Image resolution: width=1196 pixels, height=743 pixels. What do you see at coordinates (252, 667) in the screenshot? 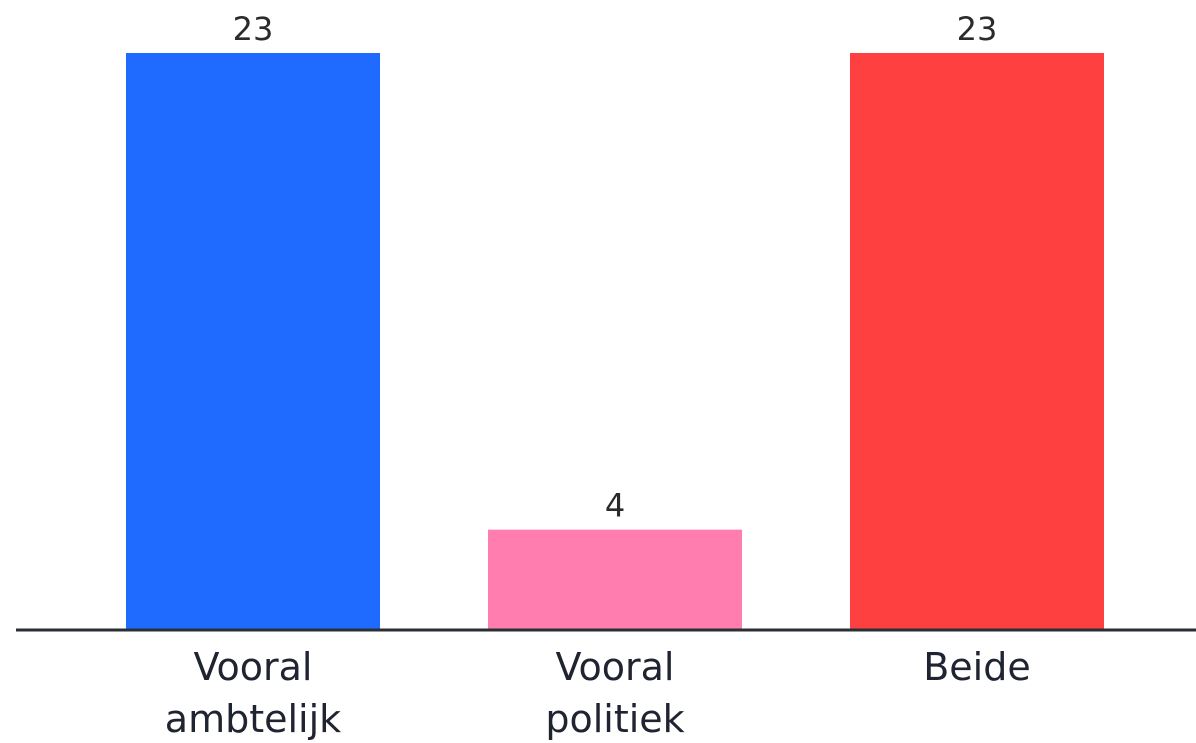
I see `category-label-0-line-0: Vooral` at bounding box center [252, 667].